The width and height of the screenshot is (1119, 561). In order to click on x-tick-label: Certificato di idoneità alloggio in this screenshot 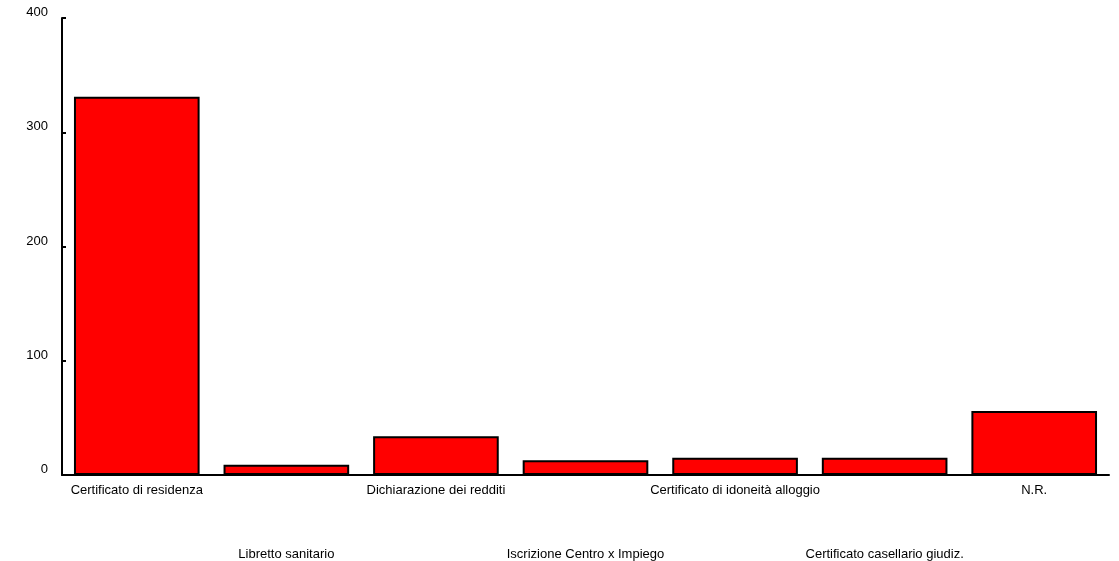, I will do `click(735, 489)`.